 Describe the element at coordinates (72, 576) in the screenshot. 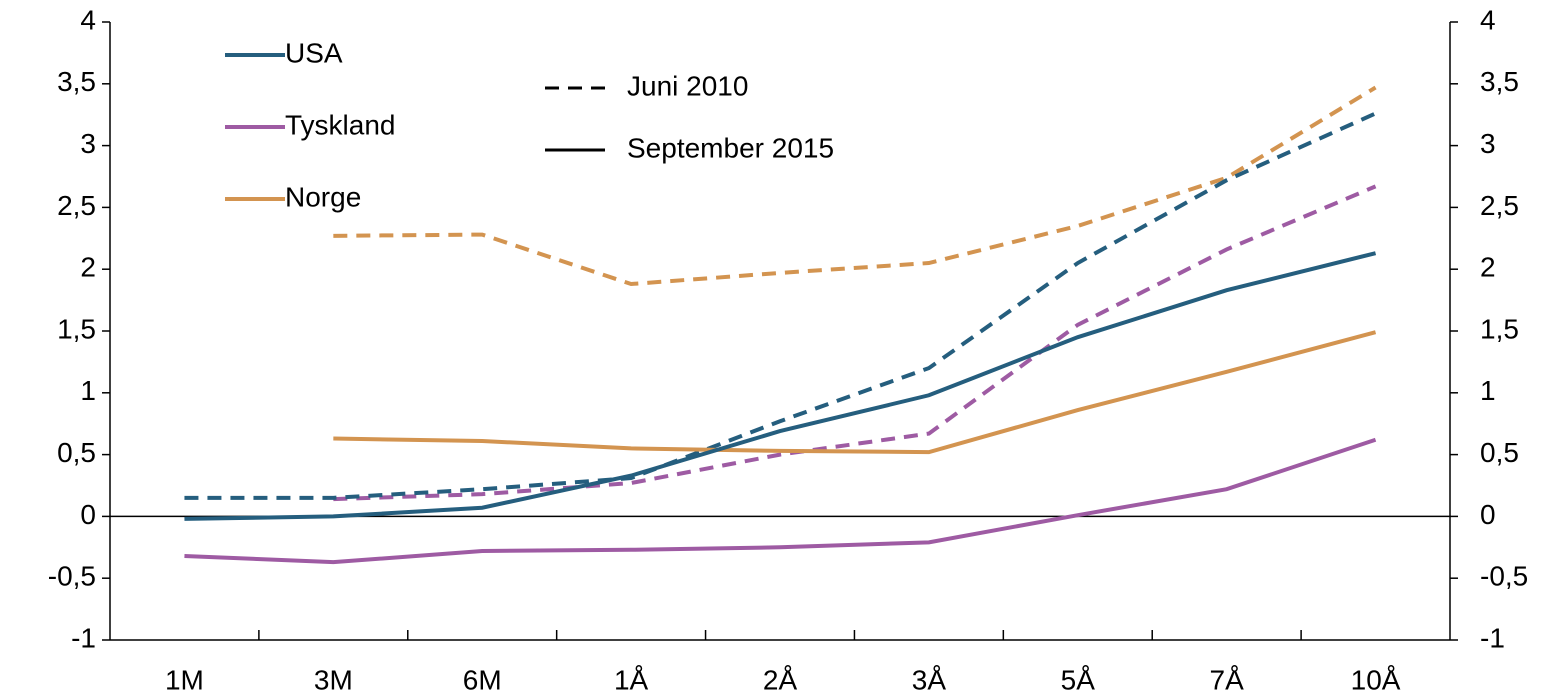

I see `y-tick-label: -0,5` at that location.